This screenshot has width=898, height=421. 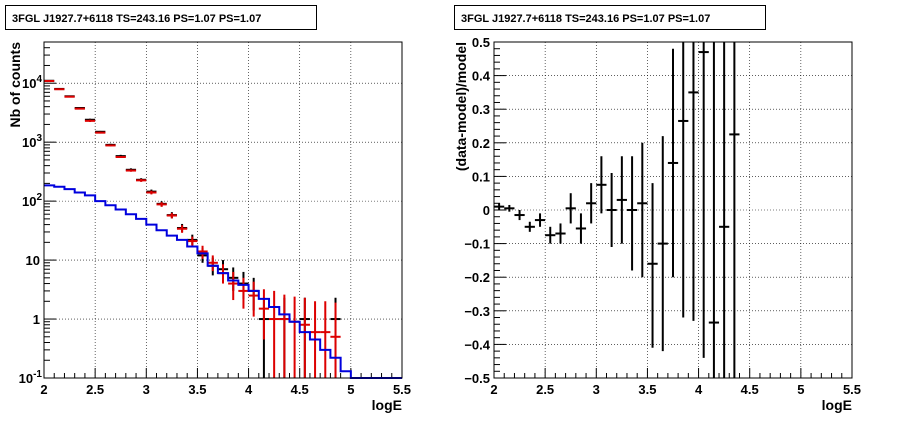 What do you see at coordinates (477, 277) in the screenshot?
I see `y-tick-label: −0.2` at bounding box center [477, 277].